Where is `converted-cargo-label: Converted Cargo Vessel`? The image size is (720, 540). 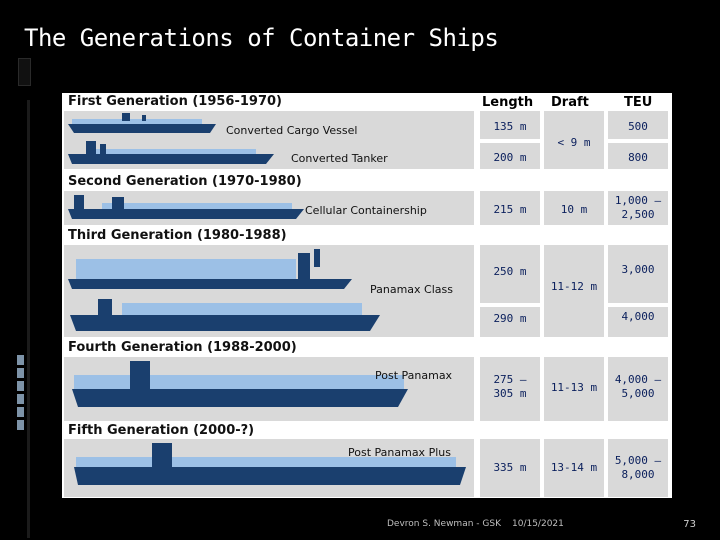 converted-cargo-label: Converted Cargo Vessel is located at coordinates (292, 130).